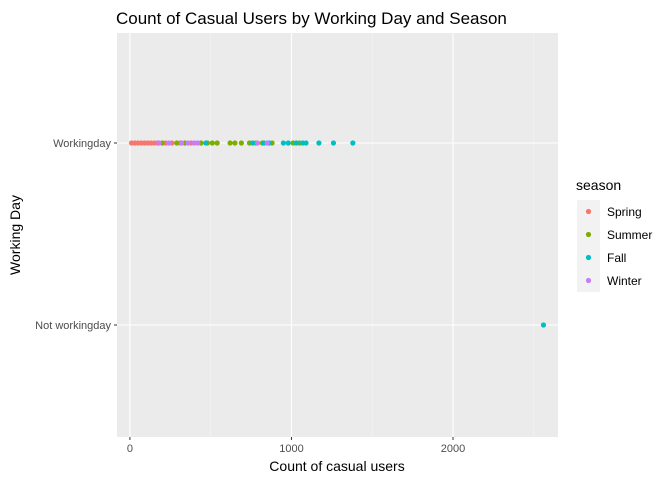 The height and width of the screenshot is (480, 672). I want to click on legend-label-summer: Summer, so click(629, 235).